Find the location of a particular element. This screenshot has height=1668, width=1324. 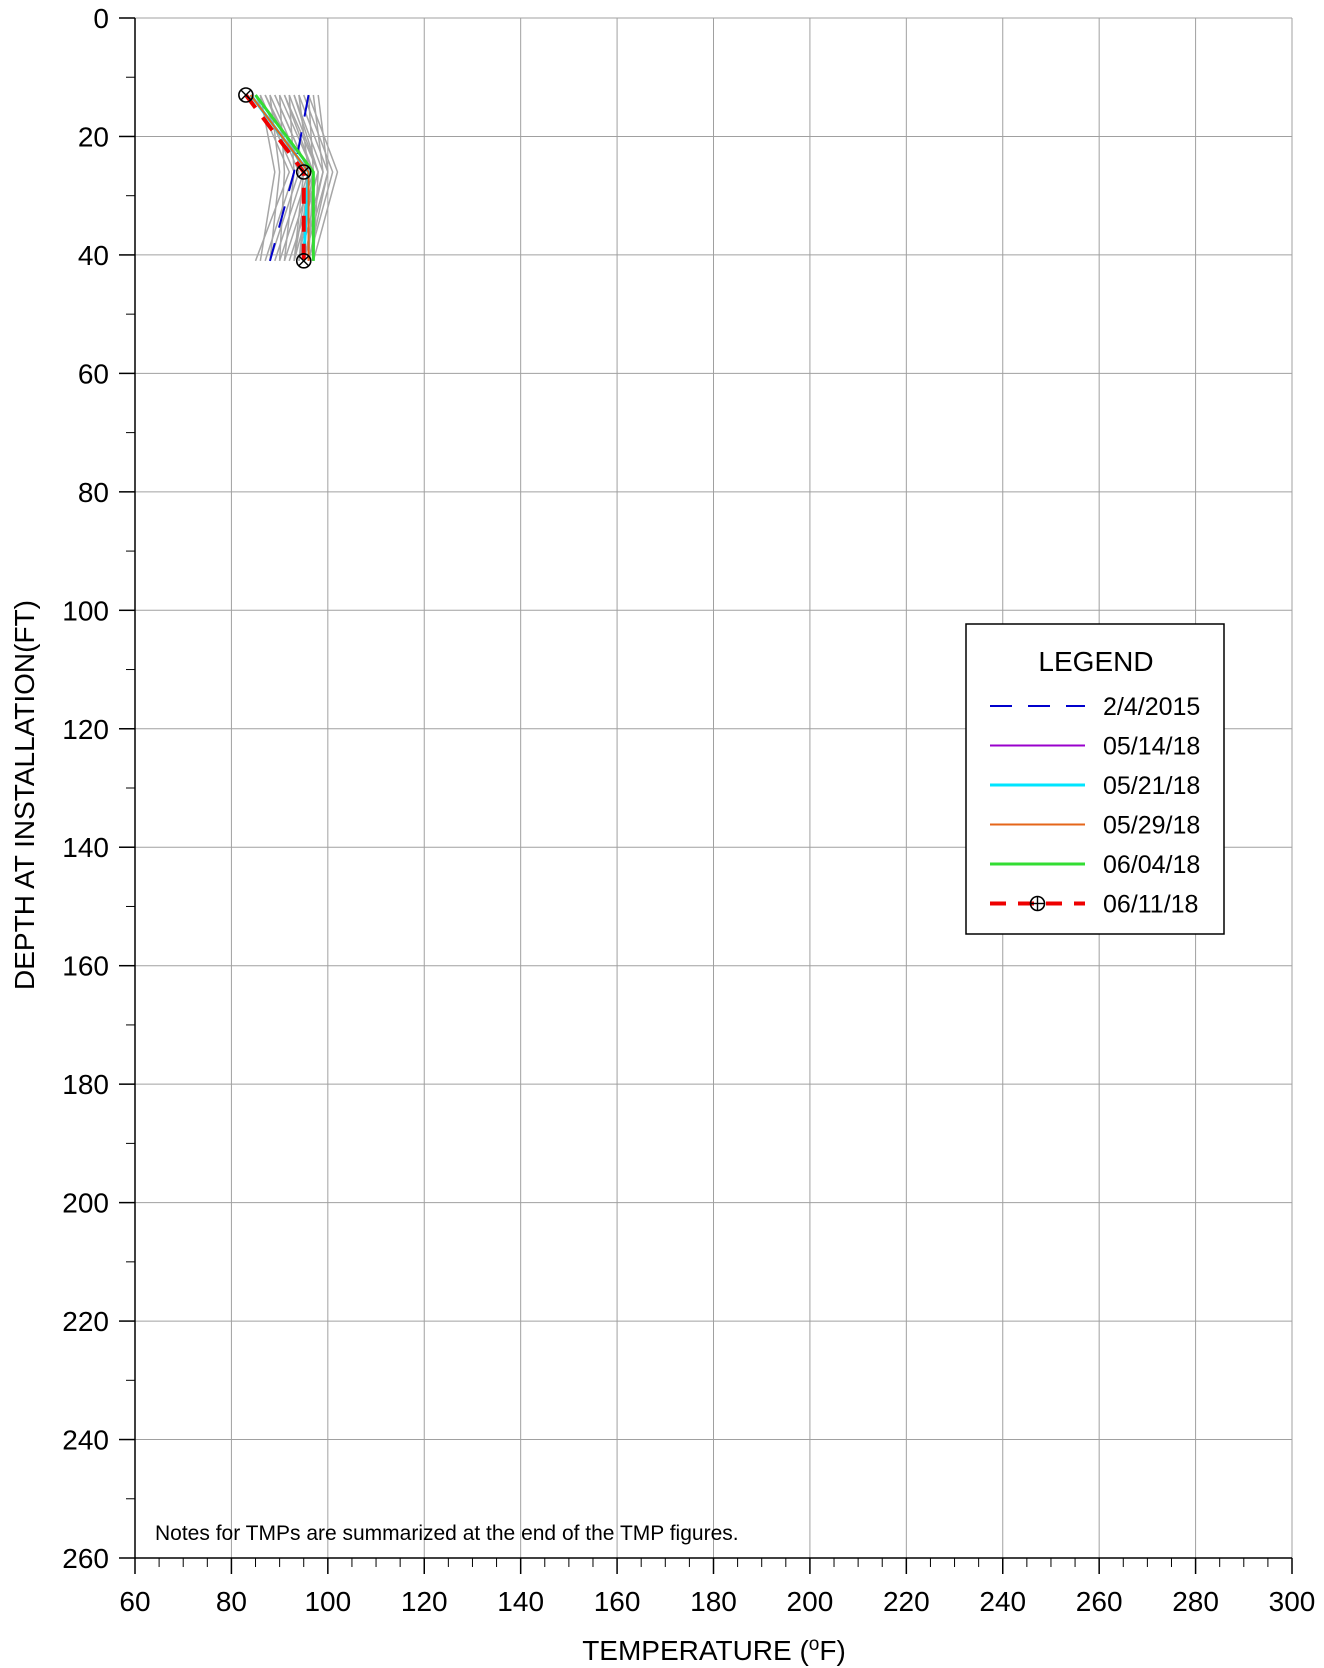

x-tick-label: 140 is located at coordinates (520, 1601).